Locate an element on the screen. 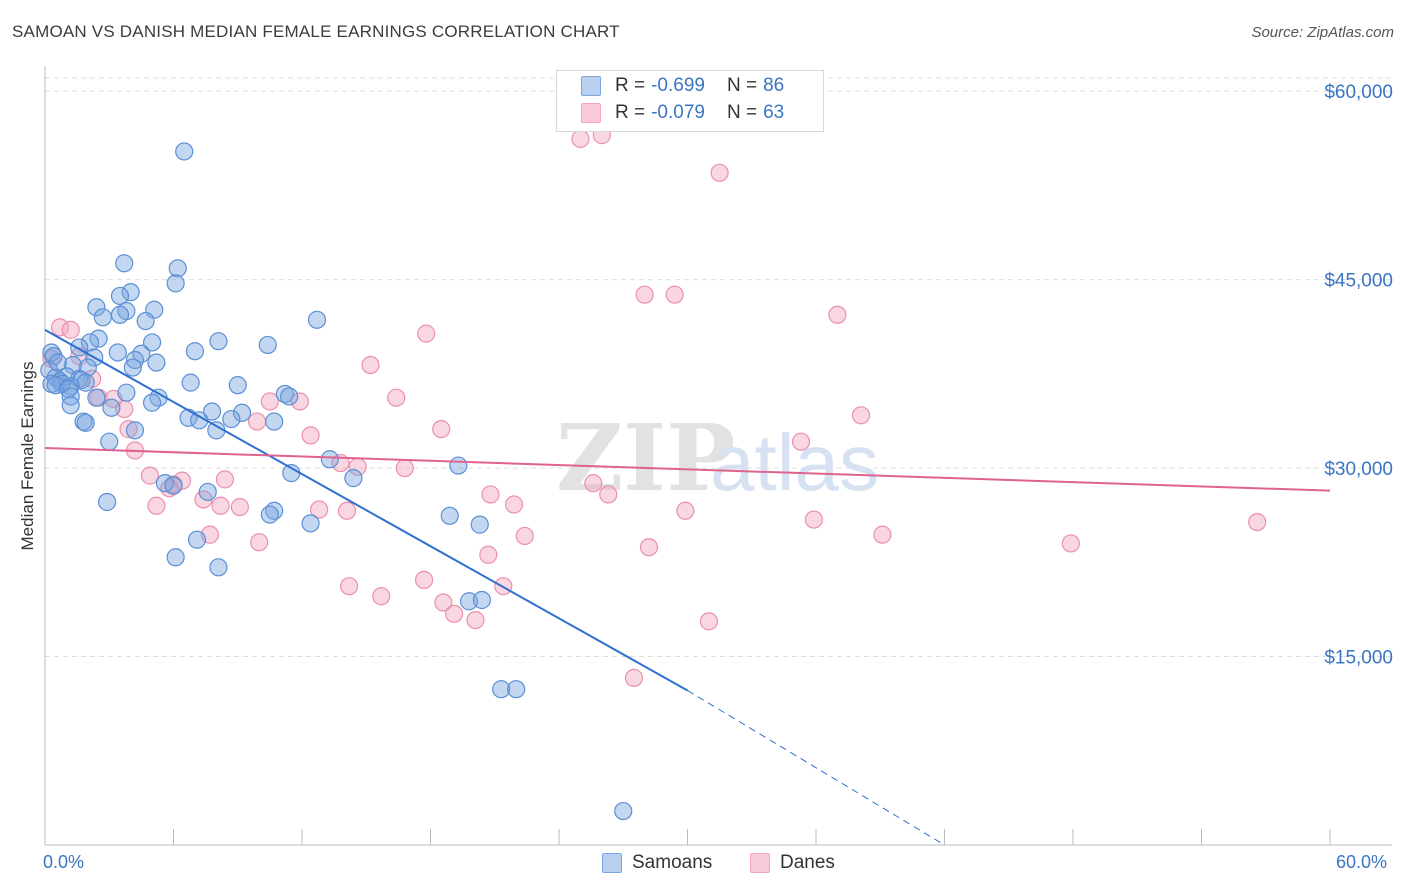  correlation-legend: R = -0.699 N = 86 R = -0.079 N = 63 is located at coordinates (690, 101).